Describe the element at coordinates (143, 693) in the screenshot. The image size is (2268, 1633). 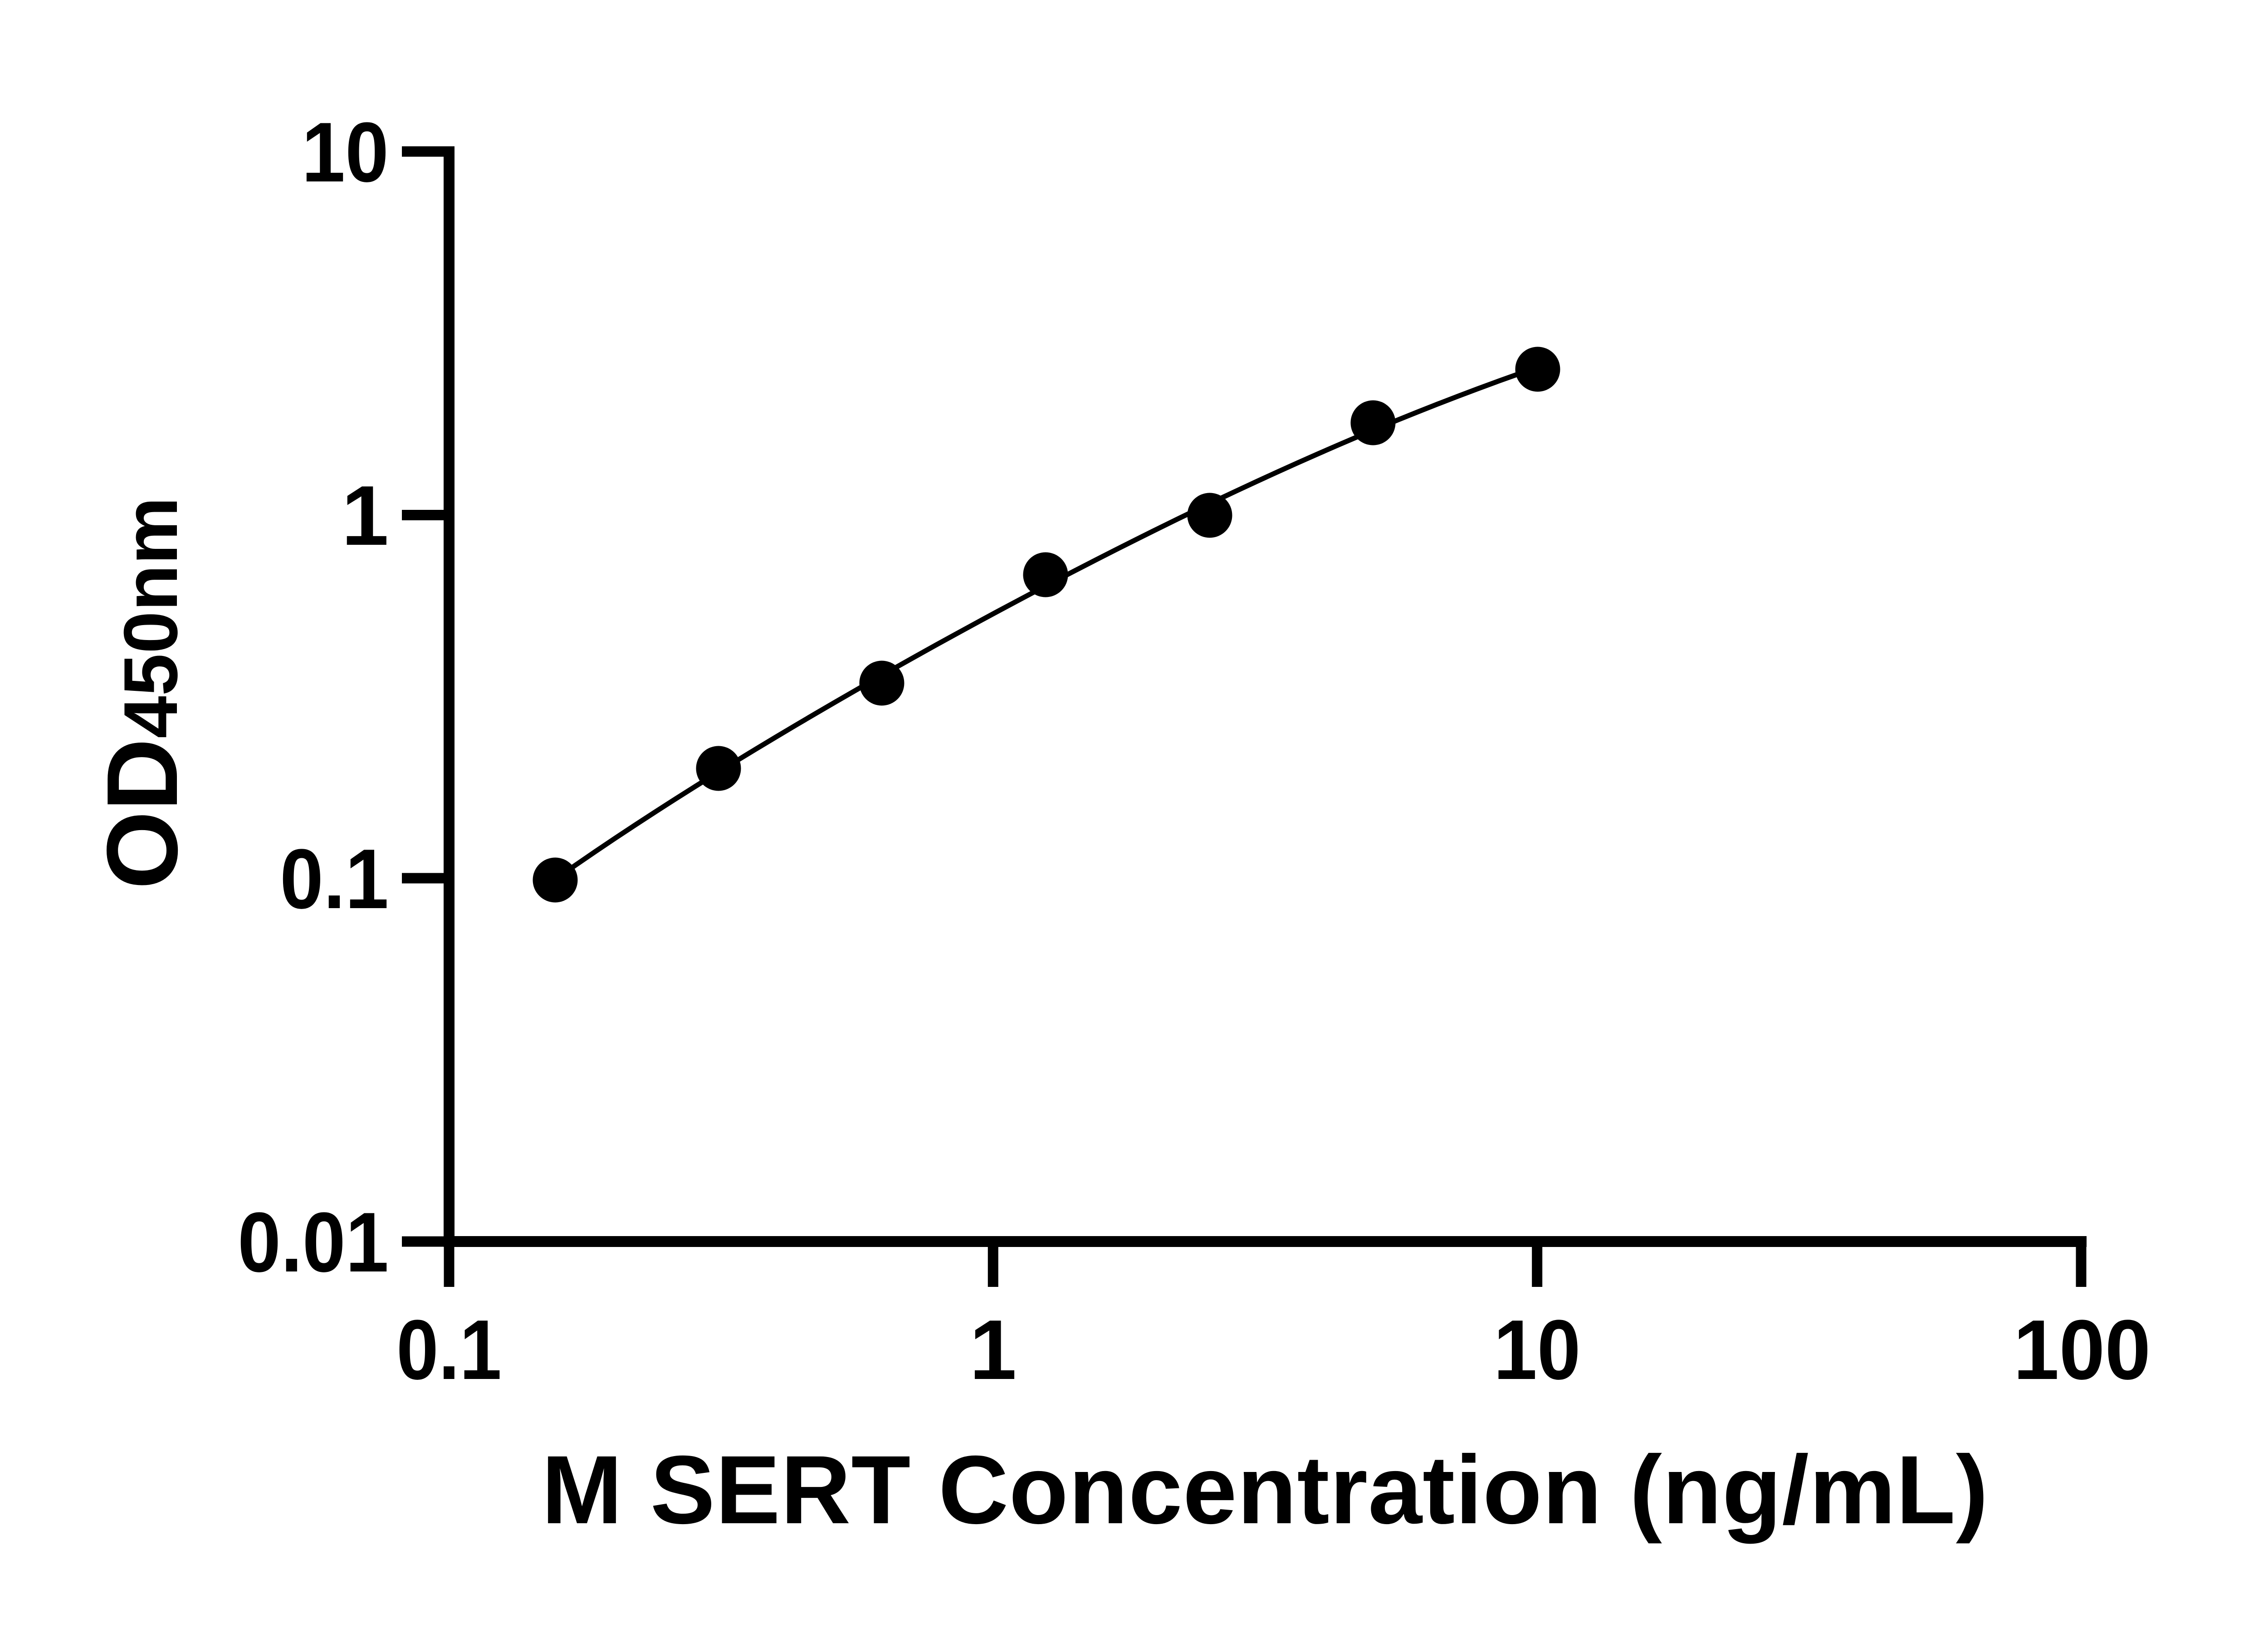
I see `svg-text: OD450nm` at that location.